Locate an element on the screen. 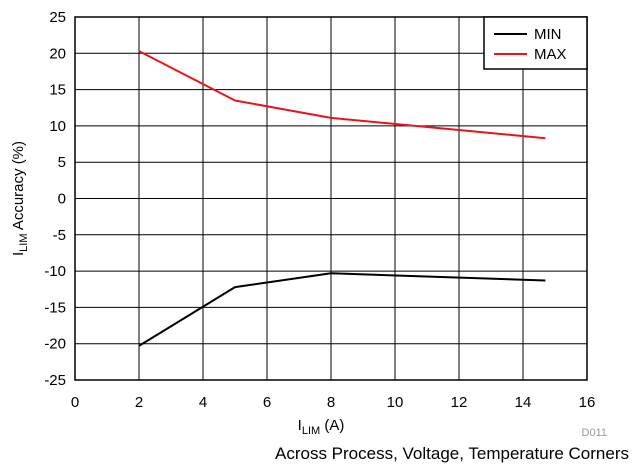 The height and width of the screenshot is (472, 639). legend-label-min: MIN is located at coordinates (548, 34).